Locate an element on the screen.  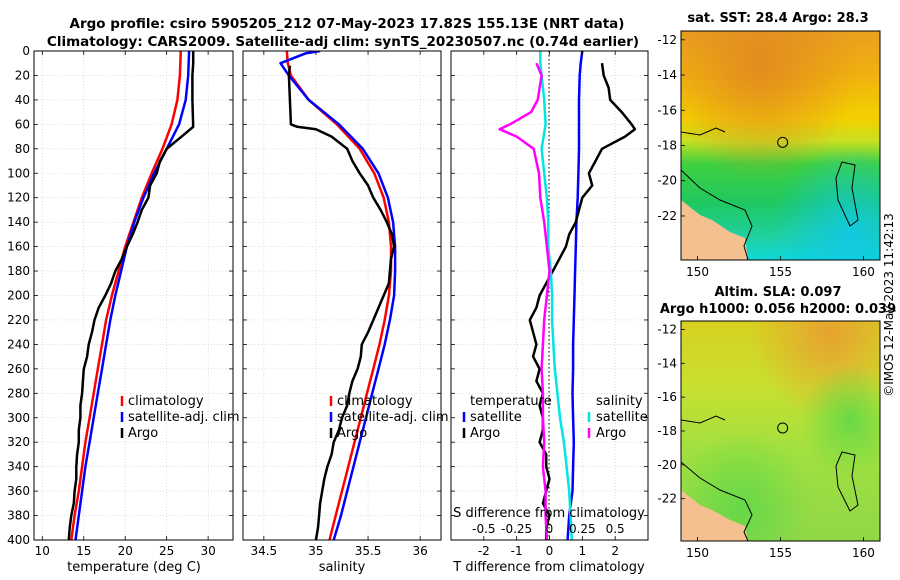
map-x-tick-label: 160 is located at coordinates (863, 272).